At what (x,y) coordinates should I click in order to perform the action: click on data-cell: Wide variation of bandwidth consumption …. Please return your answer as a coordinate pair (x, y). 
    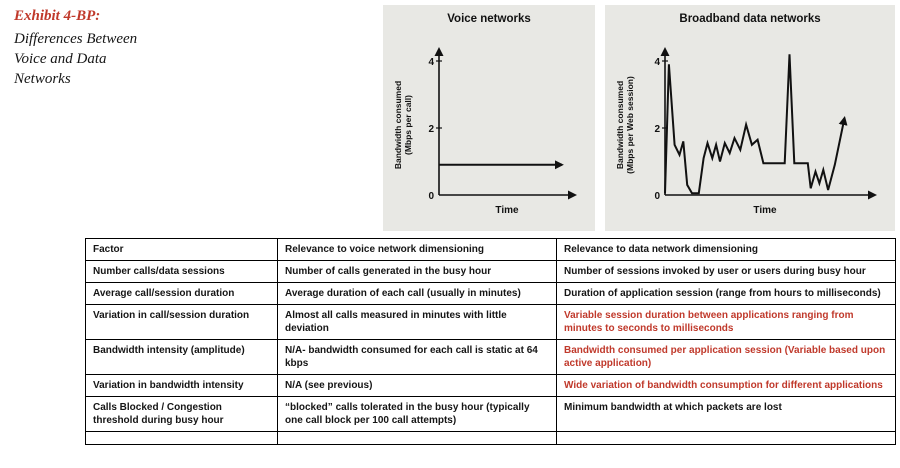
    Looking at the image, I should click on (726, 385).